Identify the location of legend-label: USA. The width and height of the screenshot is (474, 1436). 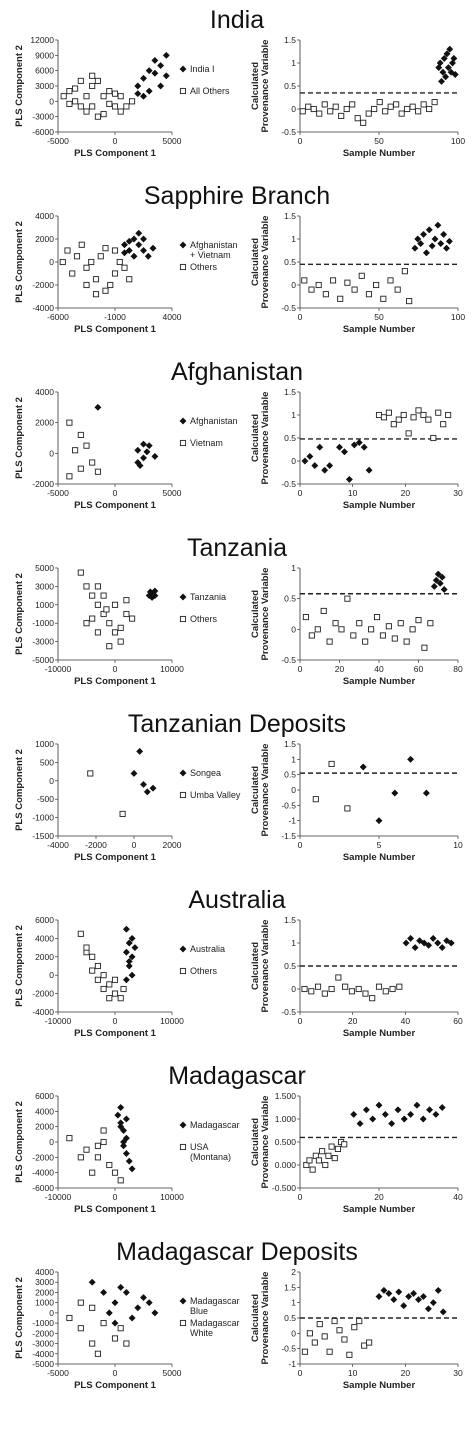
(199, 1147).